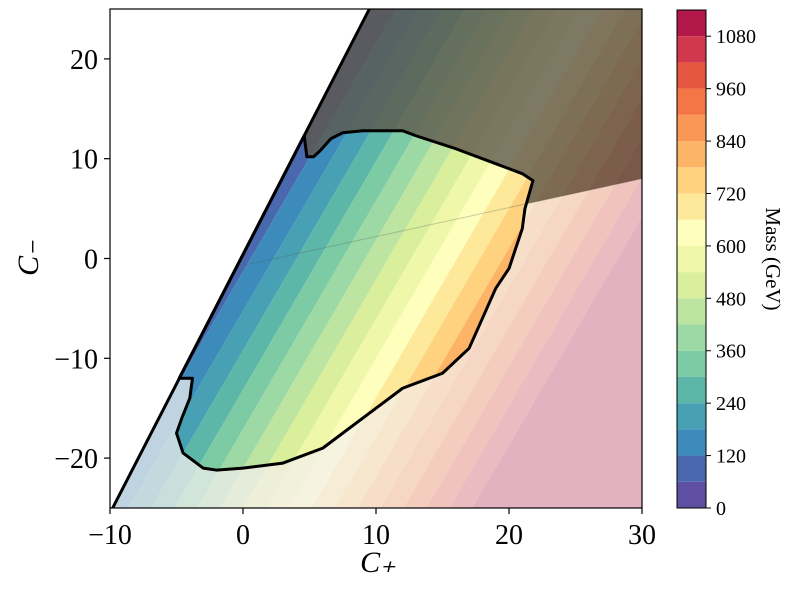 The width and height of the screenshot is (793, 601). Describe the element at coordinates (376, 535) in the screenshot. I see `x-tick-label: 10` at that location.